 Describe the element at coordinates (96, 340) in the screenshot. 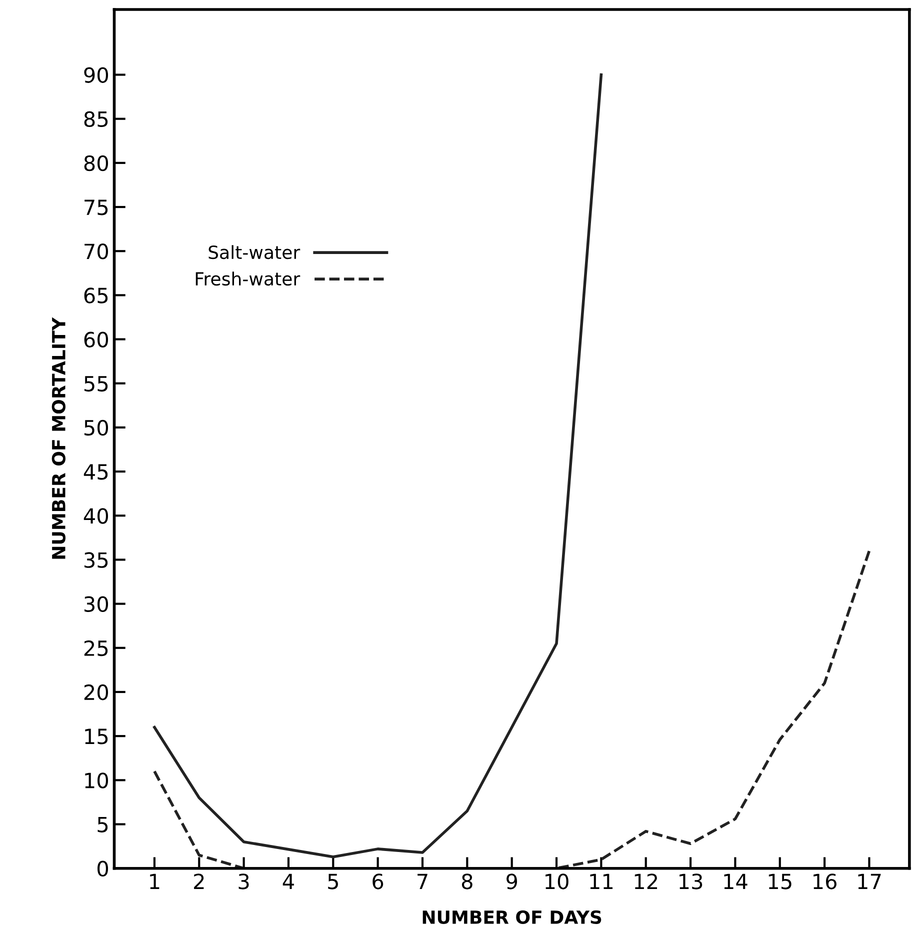

I see `y-tick-label: 60` at that location.